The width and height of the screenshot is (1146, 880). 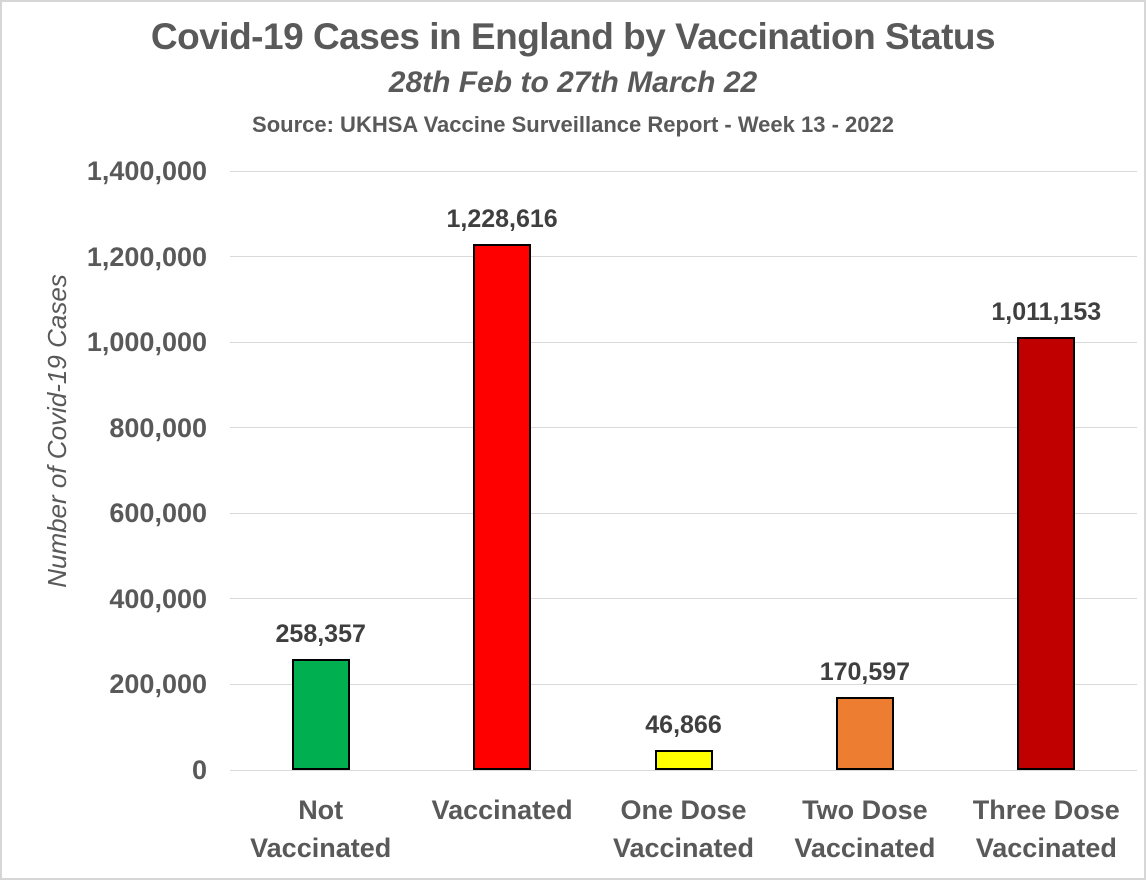 What do you see at coordinates (1046, 829) in the screenshot?
I see `x-axis-label: Three Dose Vaccinated` at bounding box center [1046, 829].